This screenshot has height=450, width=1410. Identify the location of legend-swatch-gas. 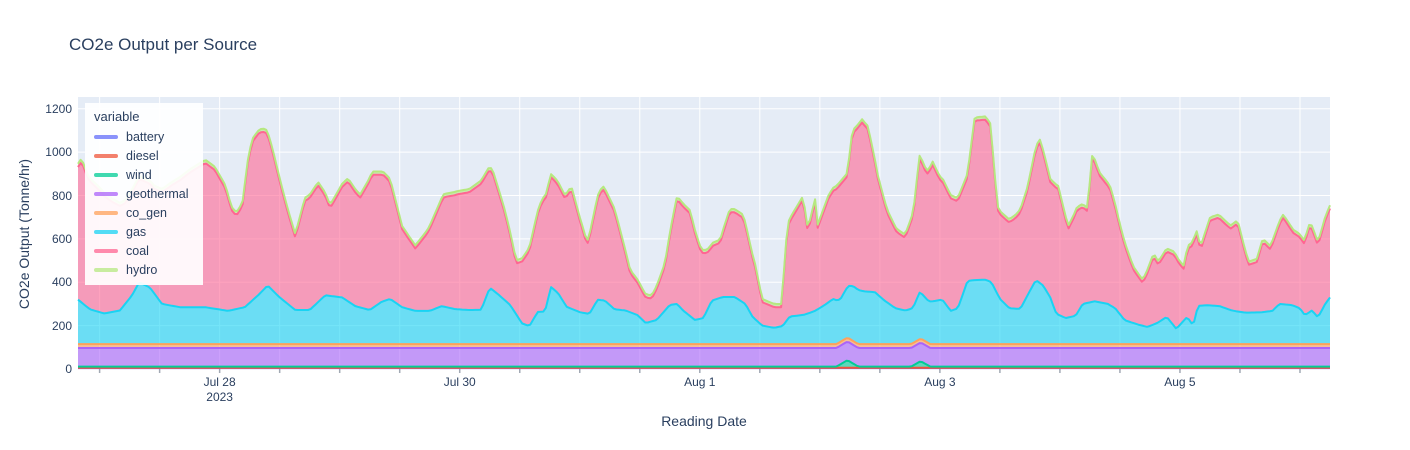
(106, 231).